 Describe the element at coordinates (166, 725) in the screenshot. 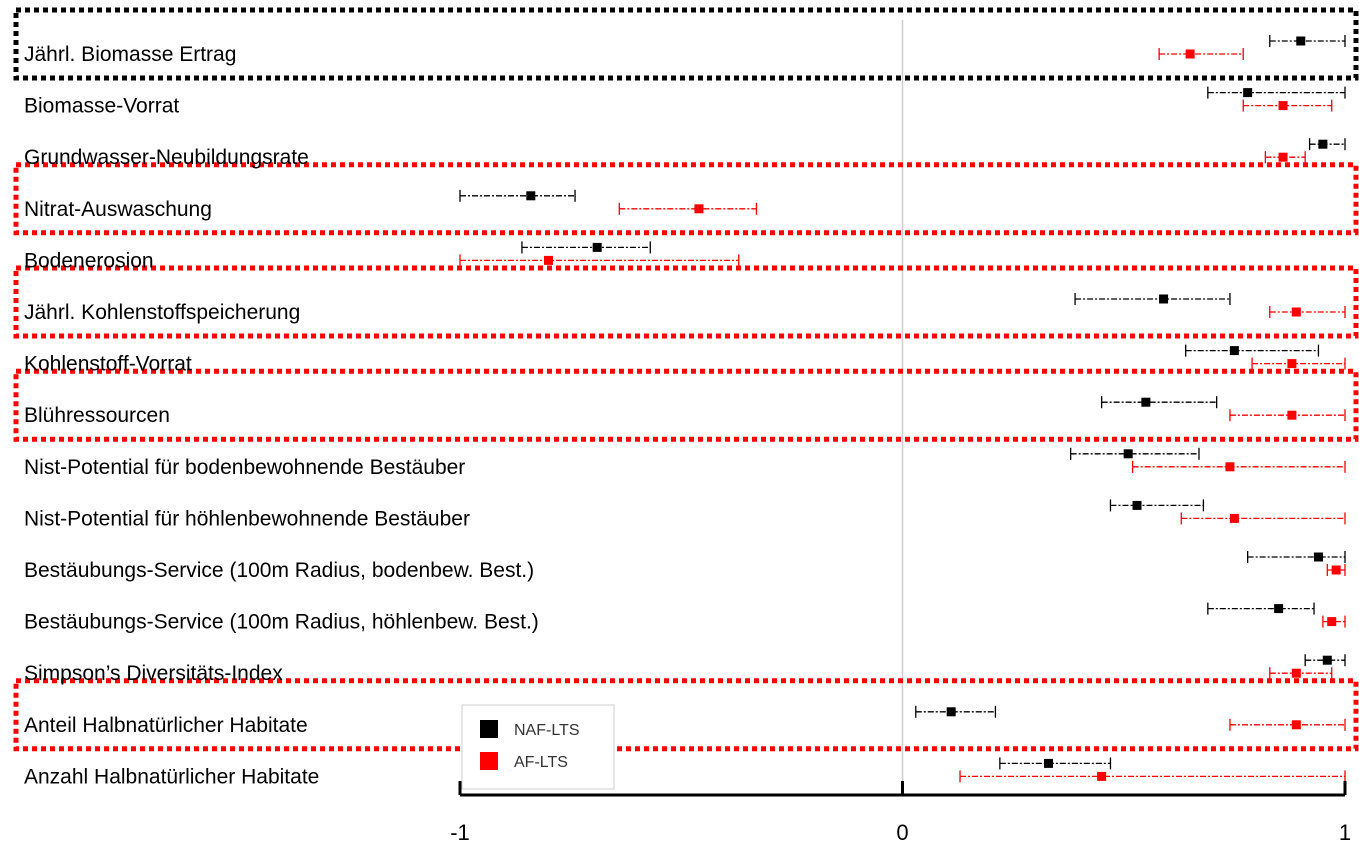

I see `category-label: Anteil Halbnatürlicher Habitate` at that location.